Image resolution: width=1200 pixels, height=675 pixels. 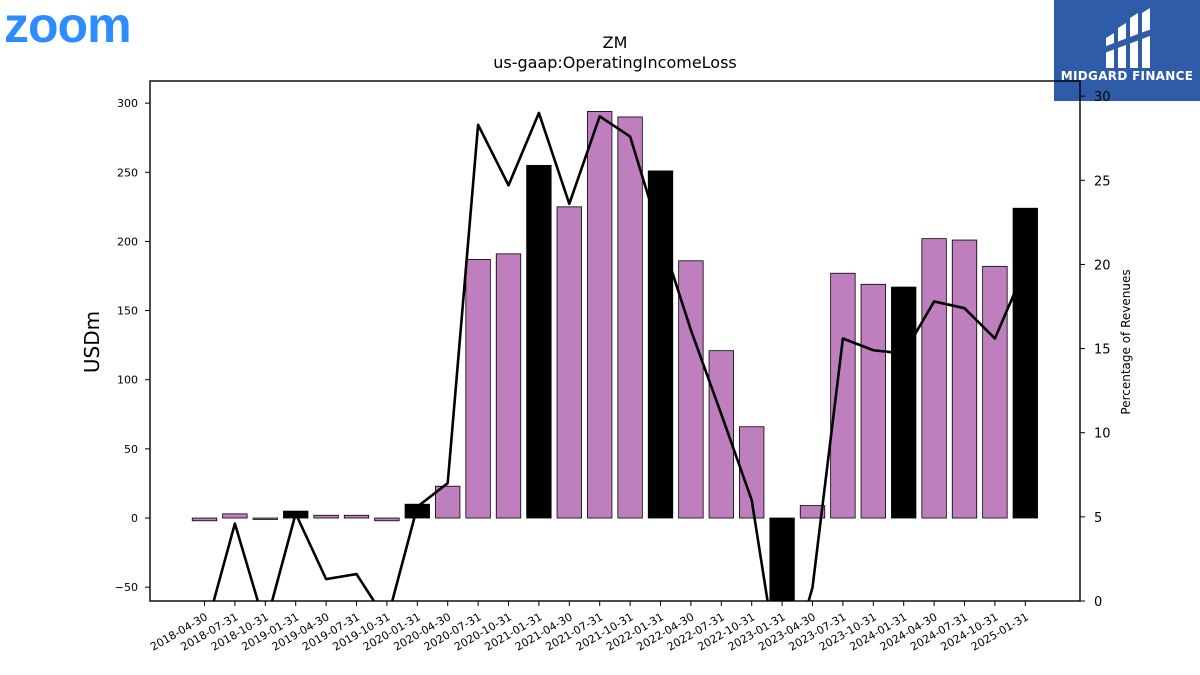 I want to click on y-tick-label: 50, so click(x=131, y=449).